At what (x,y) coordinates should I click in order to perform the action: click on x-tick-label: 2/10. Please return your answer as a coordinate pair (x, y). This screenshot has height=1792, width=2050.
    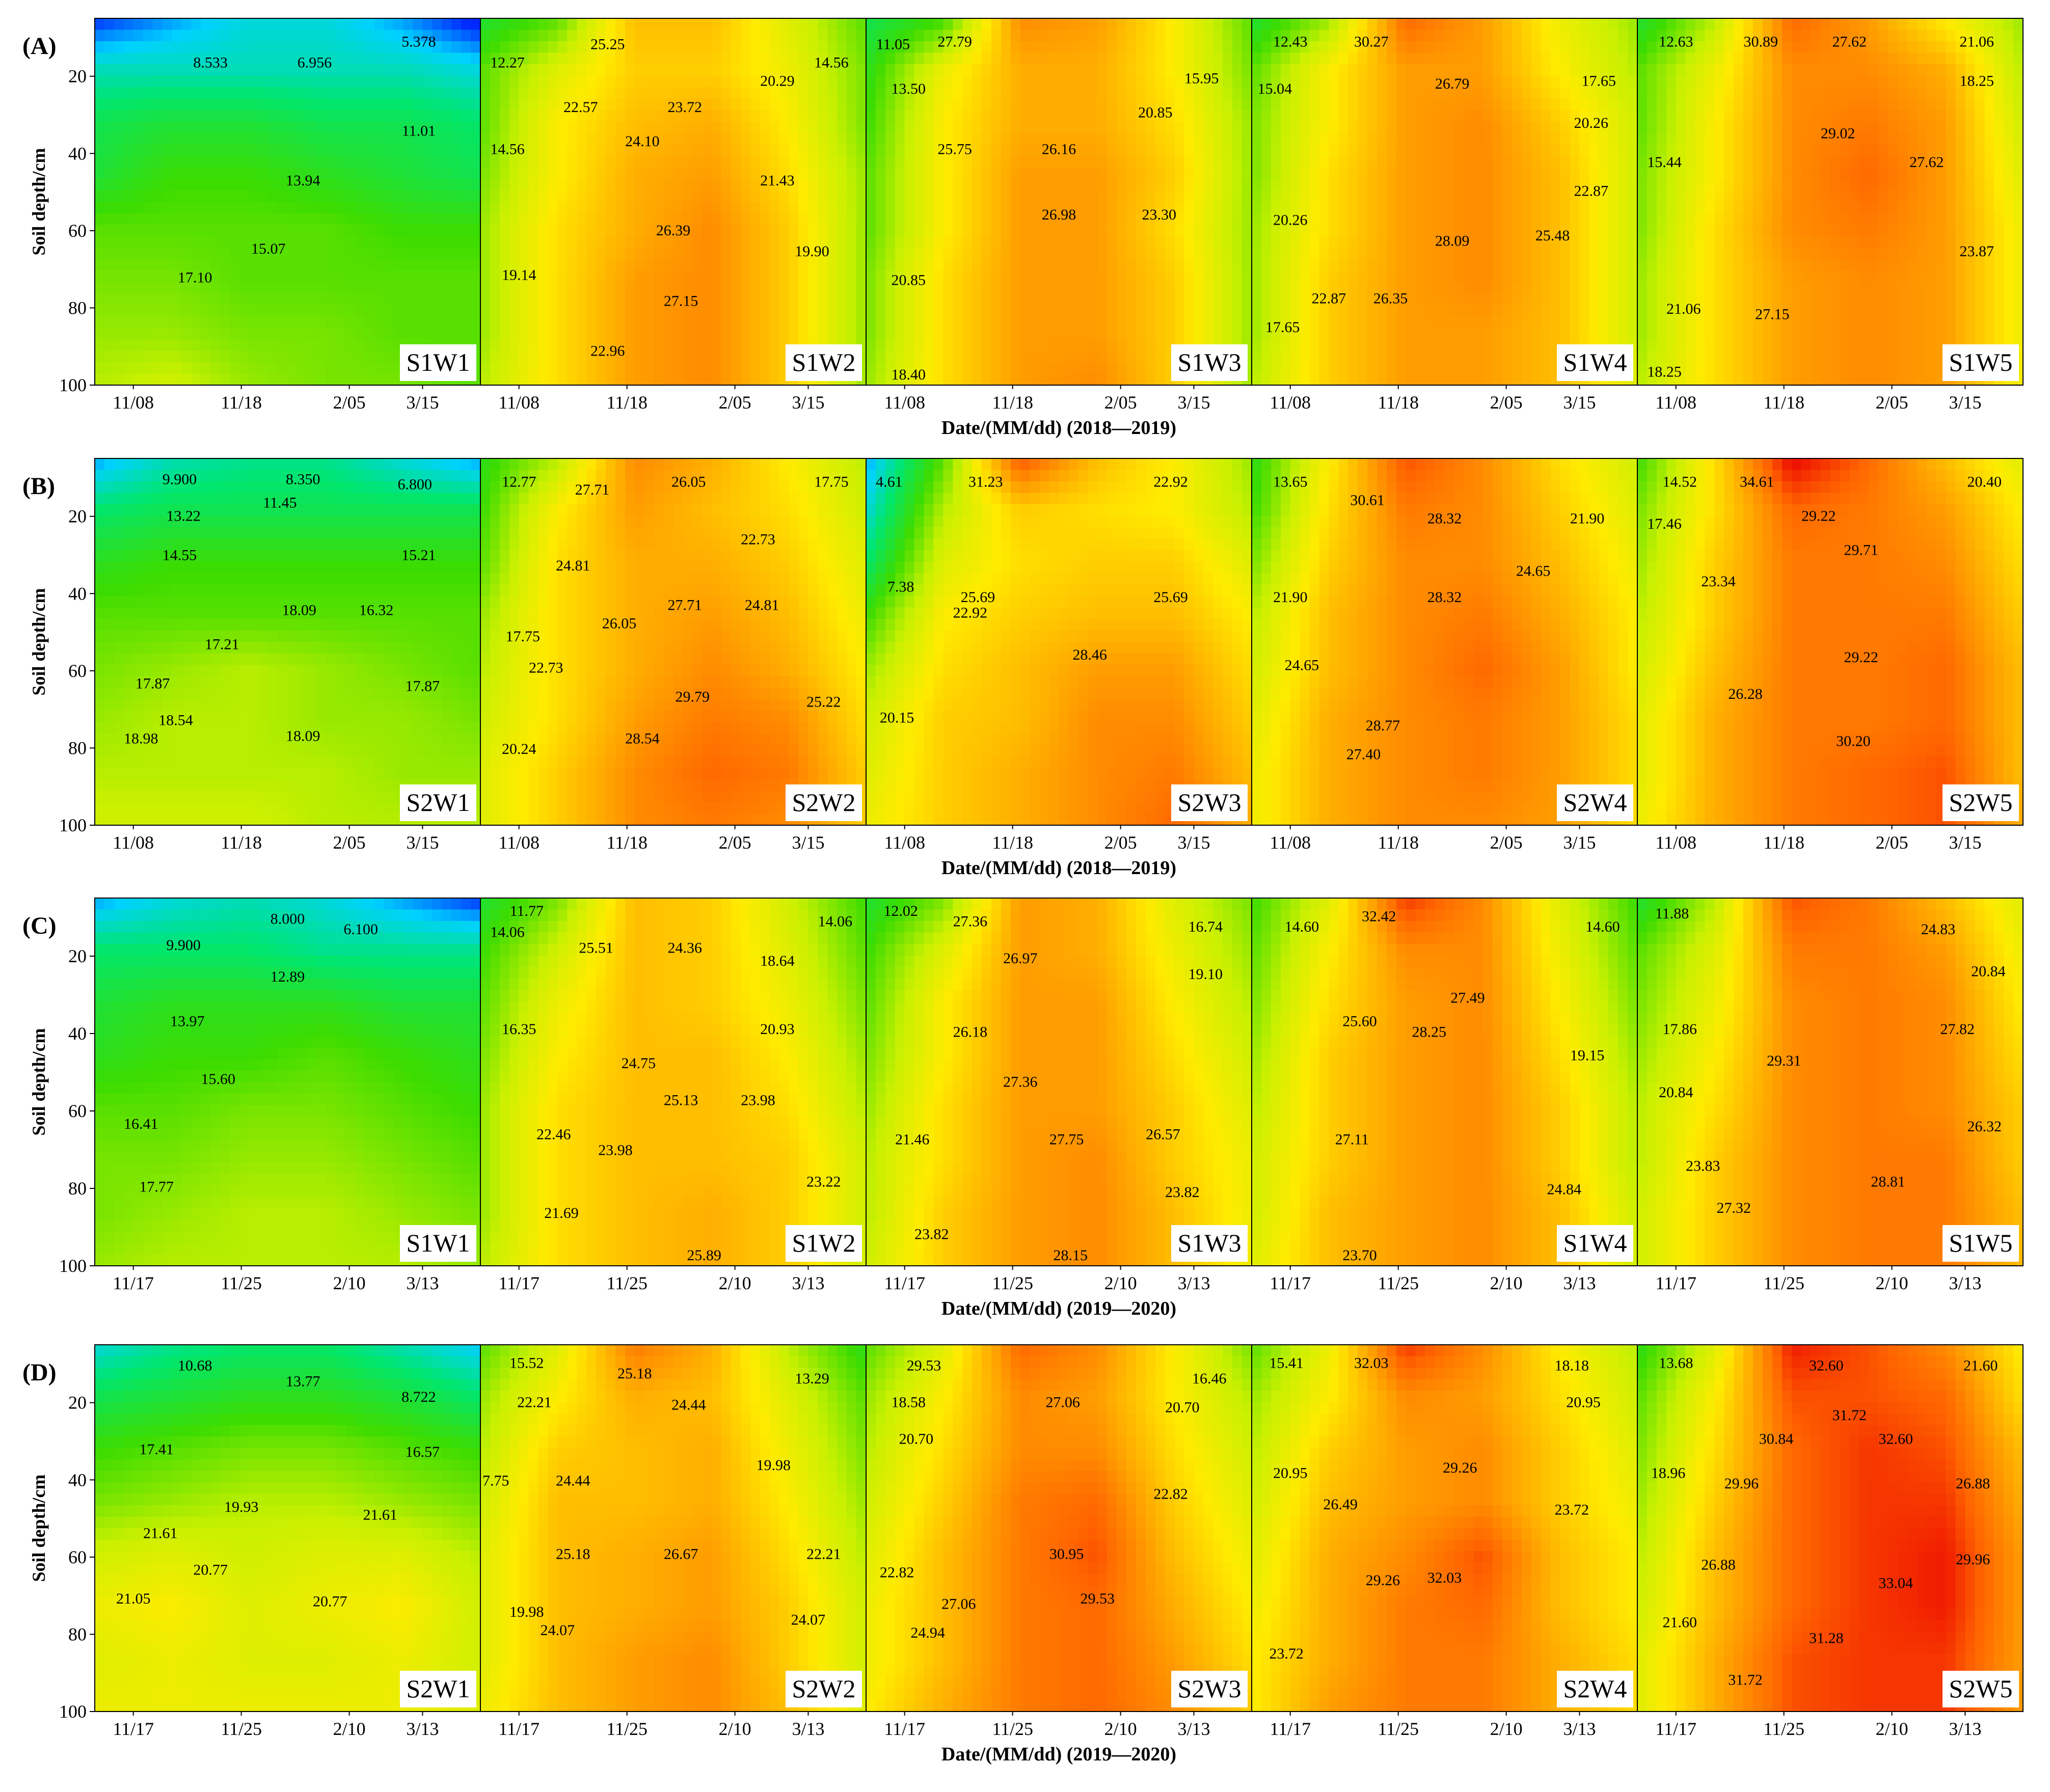
    Looking at the image, I should click on (1892, 1283).